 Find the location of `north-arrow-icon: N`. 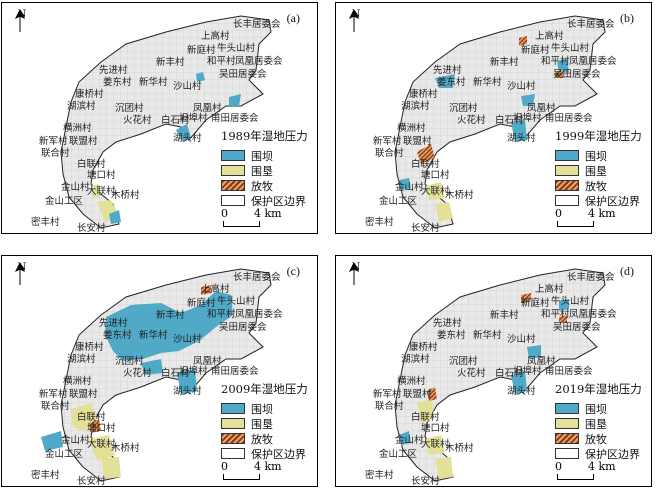

north-arrow-icon: N is located at coordinates (356, 21).